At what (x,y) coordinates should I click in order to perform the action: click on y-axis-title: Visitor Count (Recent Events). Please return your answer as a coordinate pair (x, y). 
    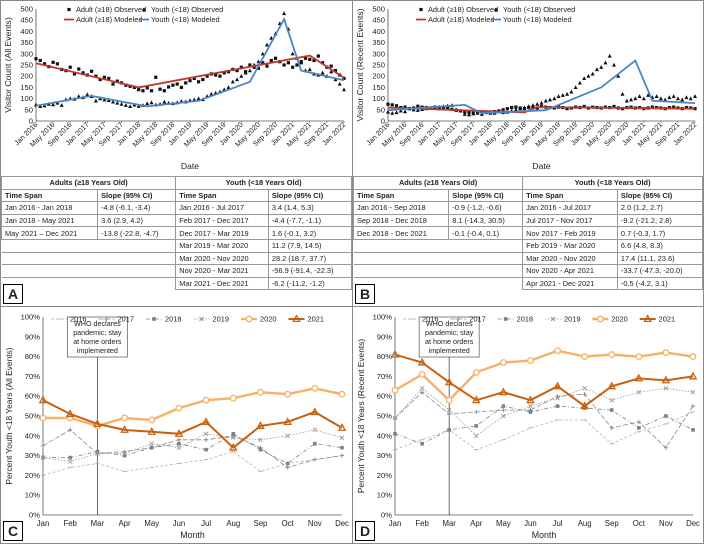
    Looking at the image, I should click on (360, 64).